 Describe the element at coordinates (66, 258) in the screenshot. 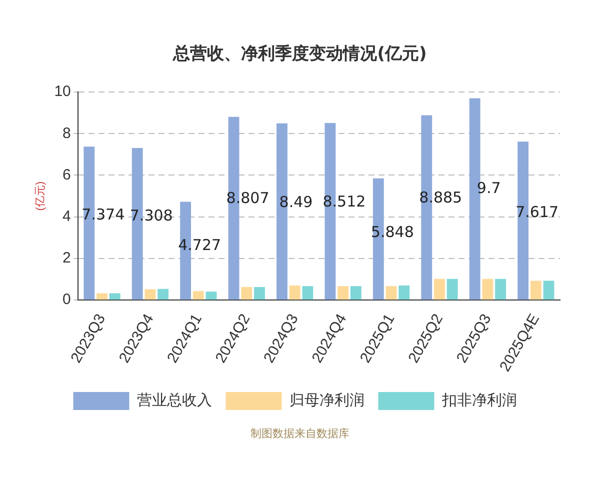

I see `y-tick-label: 2` at that location.